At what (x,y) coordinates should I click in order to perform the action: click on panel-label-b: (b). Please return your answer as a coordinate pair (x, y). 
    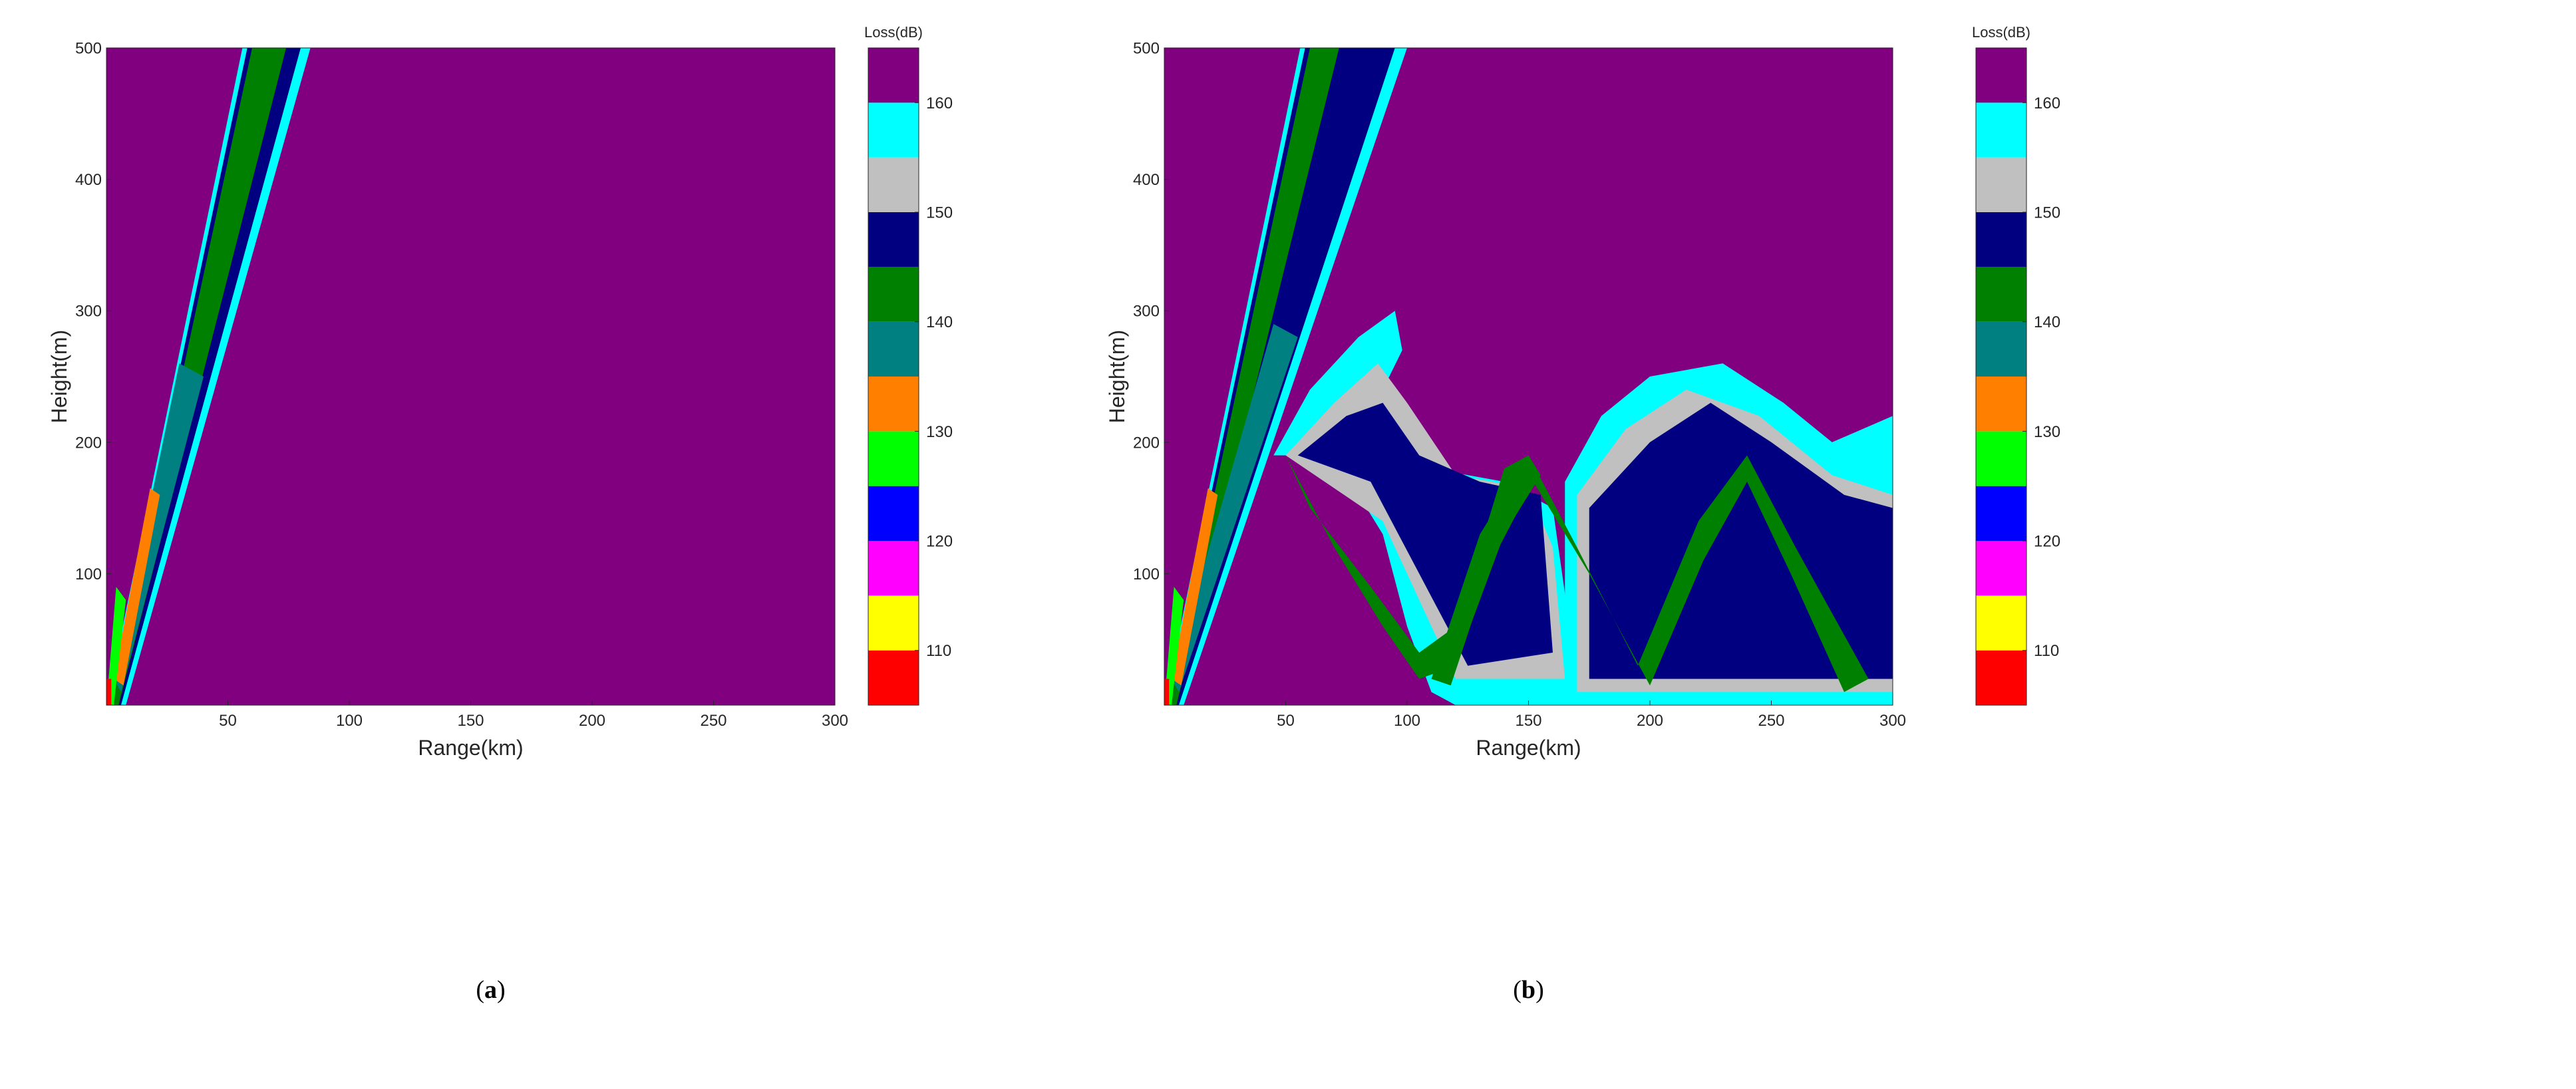
    Looking at the image, I should click on (1528, 990).